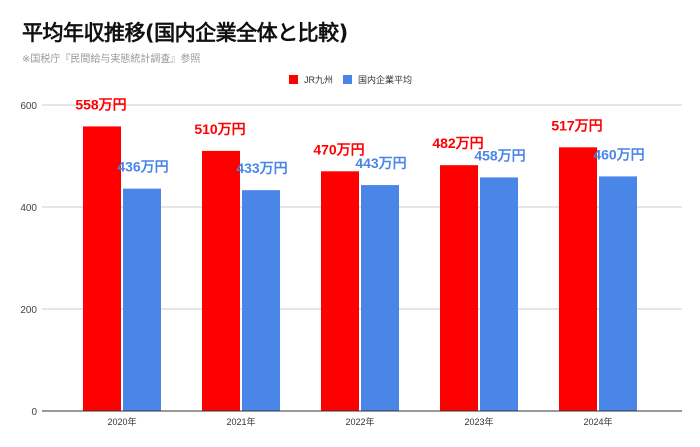  What do you see at coordinates (457, 143) in the screenshot?
I see `data-label: 482万円` at bounding box center [457, 143].